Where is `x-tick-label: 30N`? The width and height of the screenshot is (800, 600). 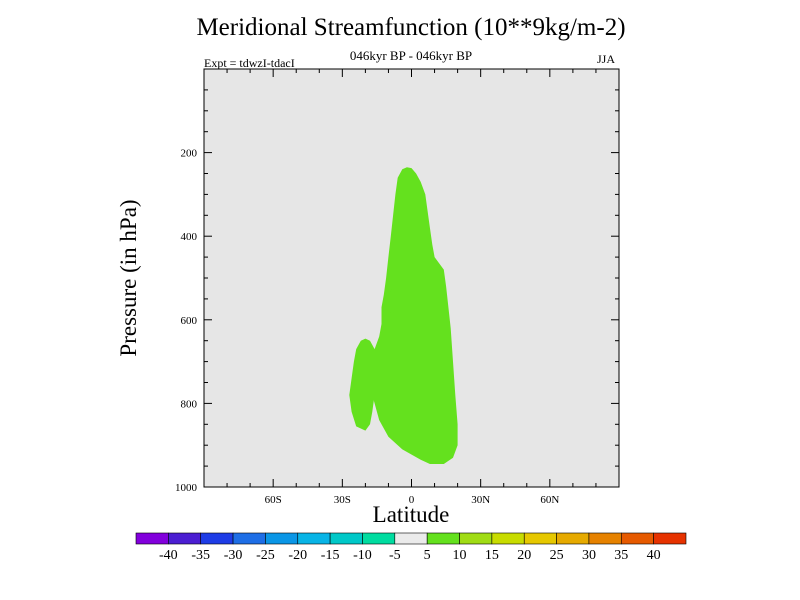
x-tick-label: 30N is located at coordinates (480, 500).